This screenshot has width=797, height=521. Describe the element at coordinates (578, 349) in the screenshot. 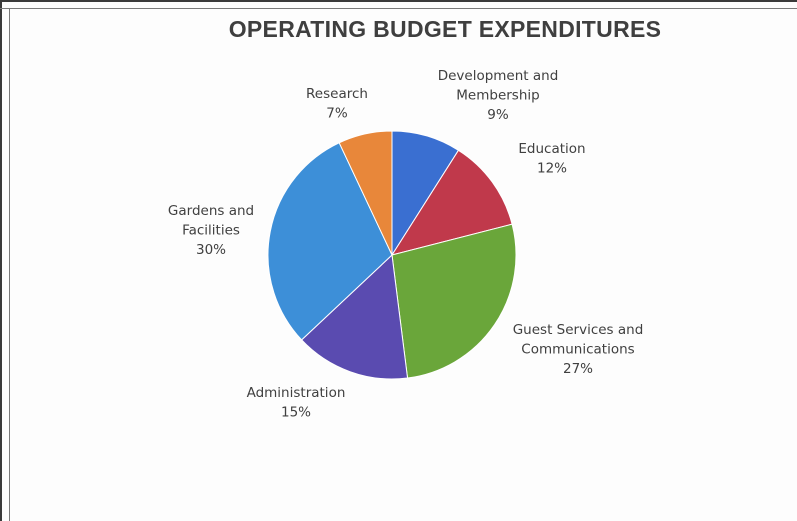

I see `slice-label-guest-services-and-communications: Guest Services and Communications 27%` at that location.